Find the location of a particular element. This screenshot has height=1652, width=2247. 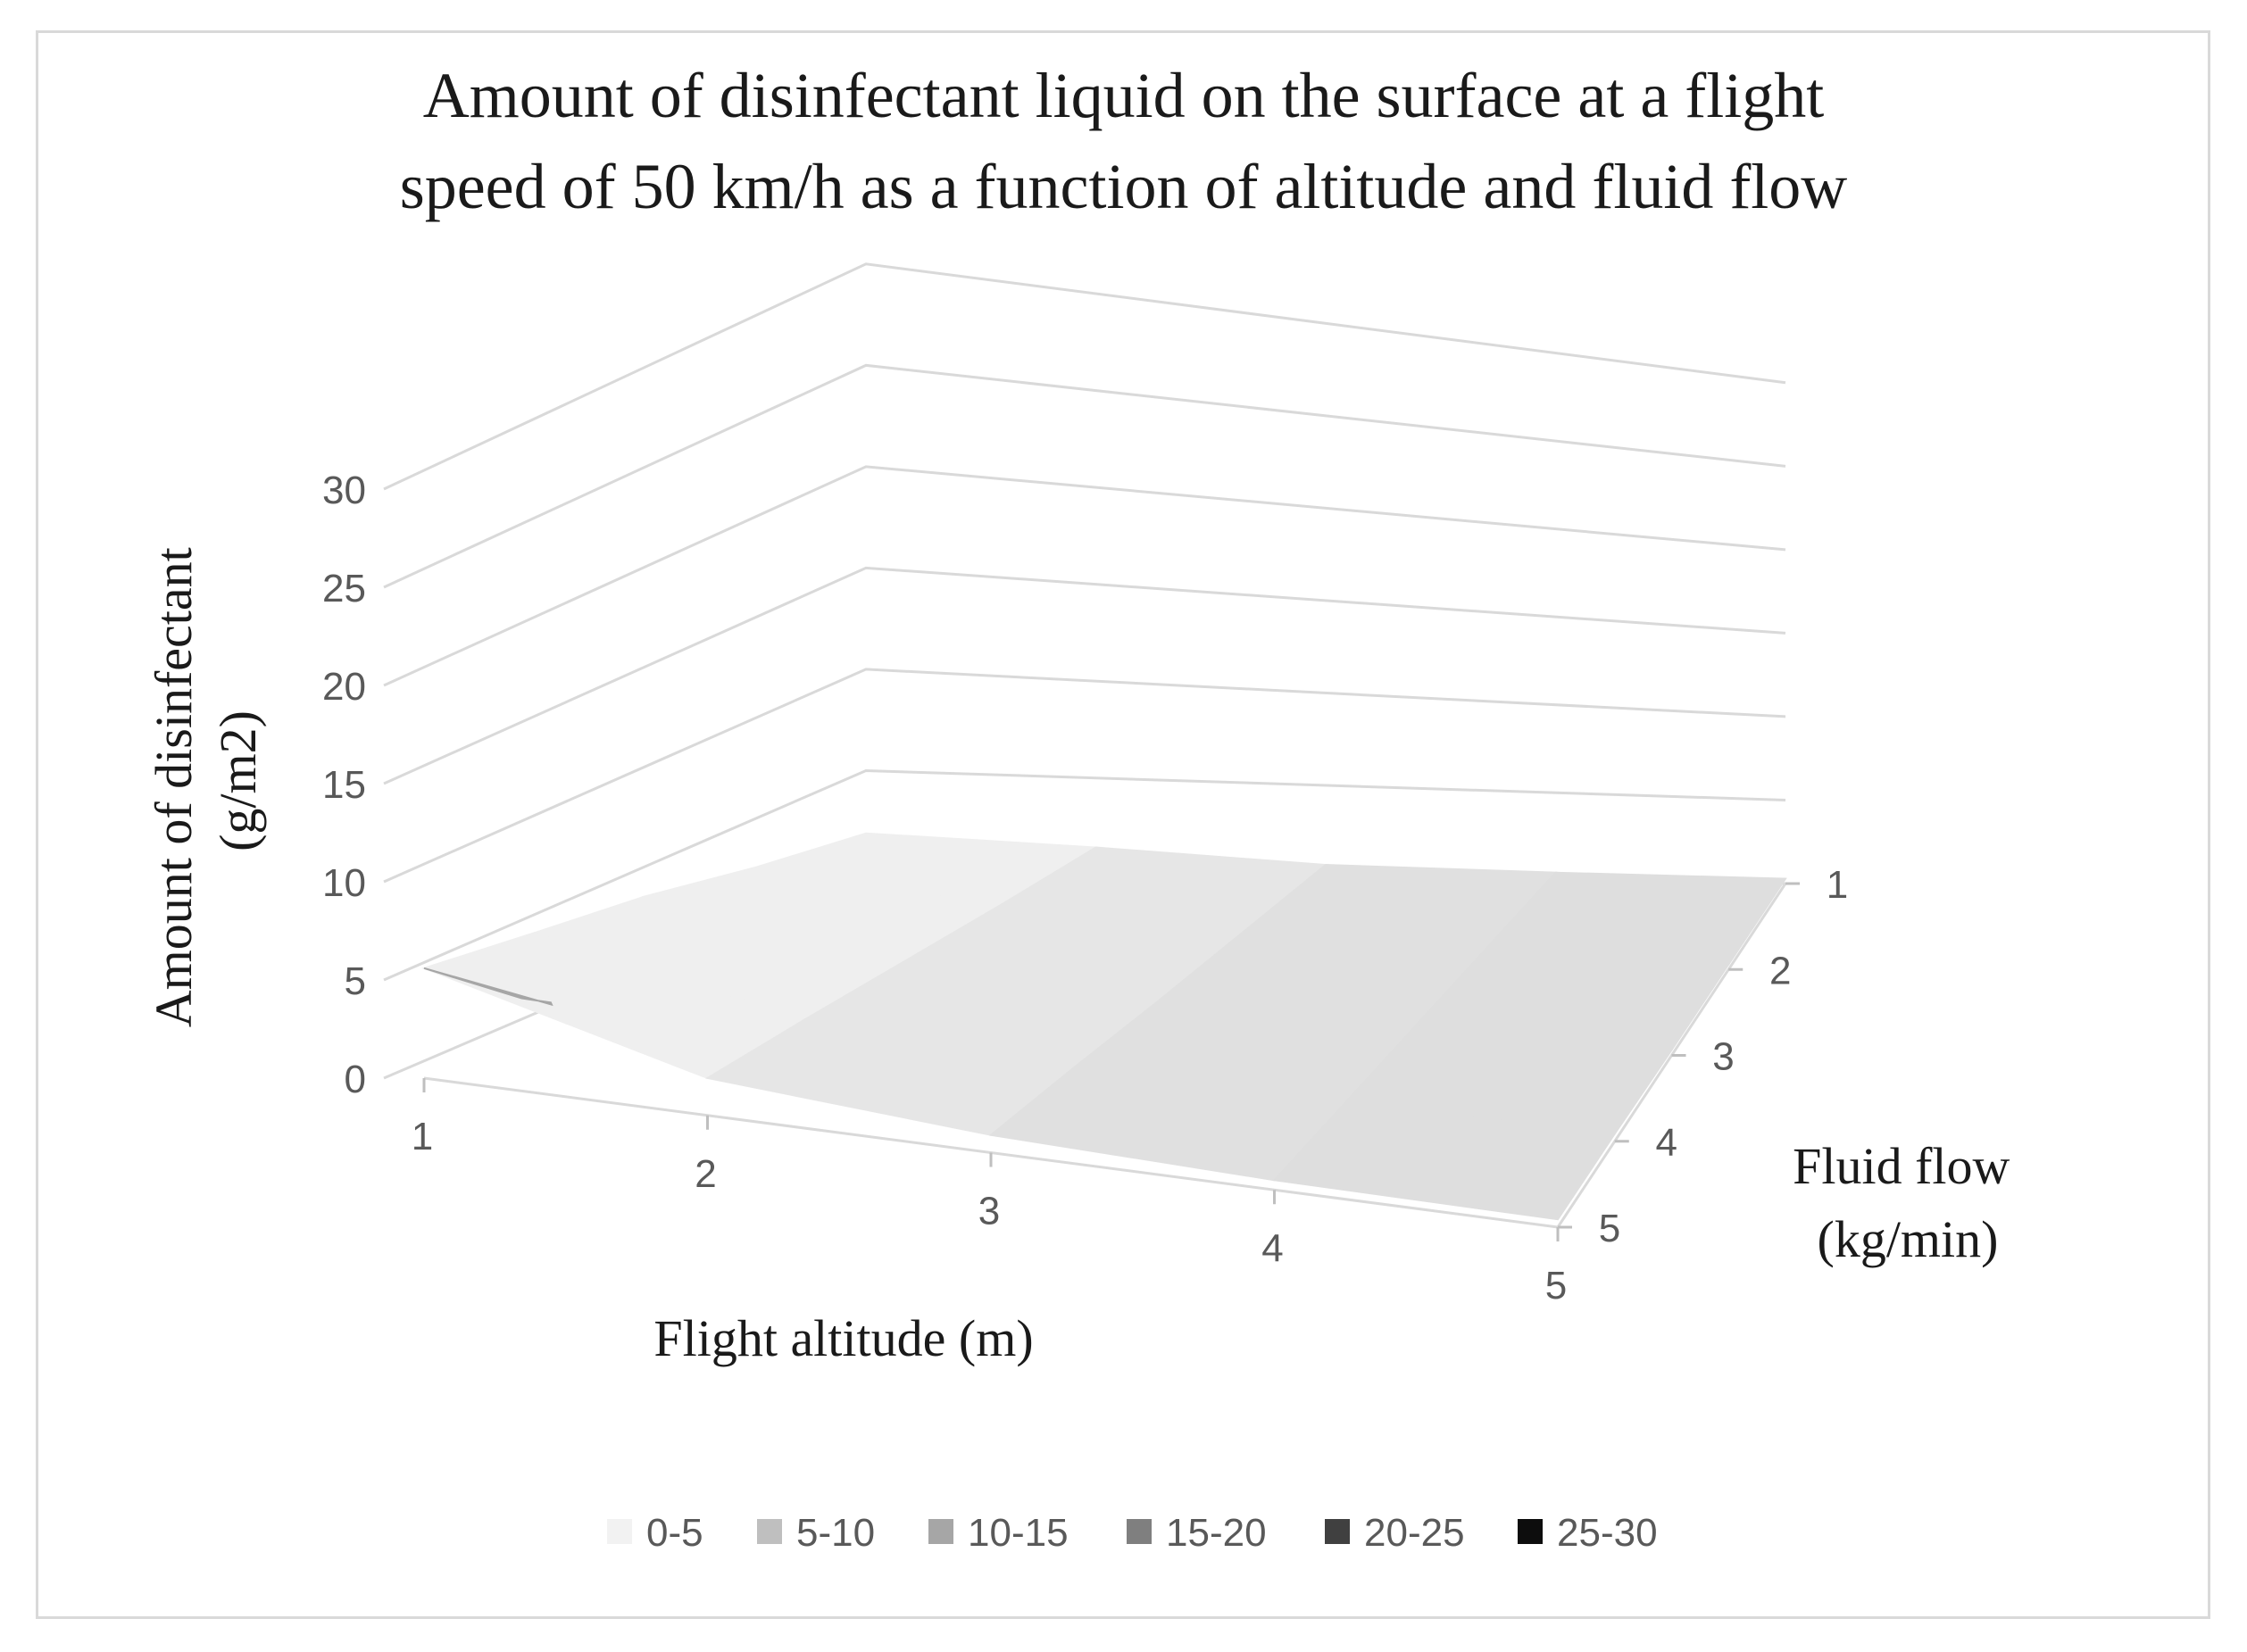

depth-tick-label: 2 is located at coordinates (1780, 970).